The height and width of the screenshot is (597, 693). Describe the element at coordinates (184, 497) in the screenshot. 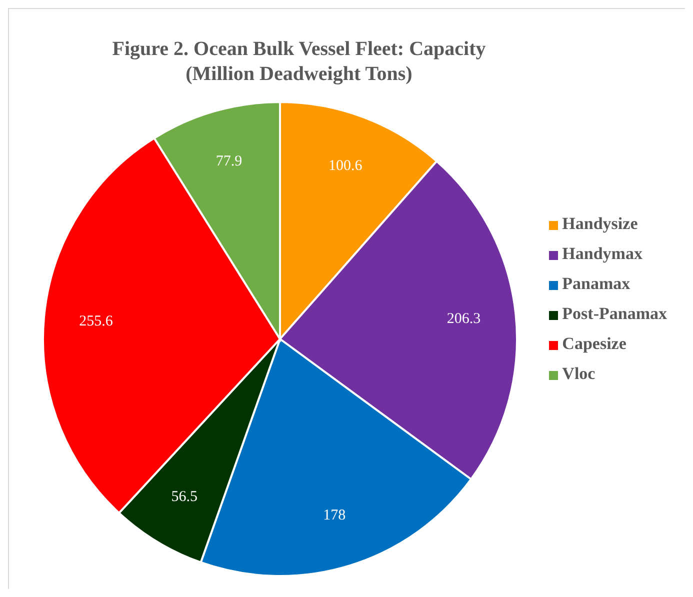

I see `data-label: 56.5` at that location.